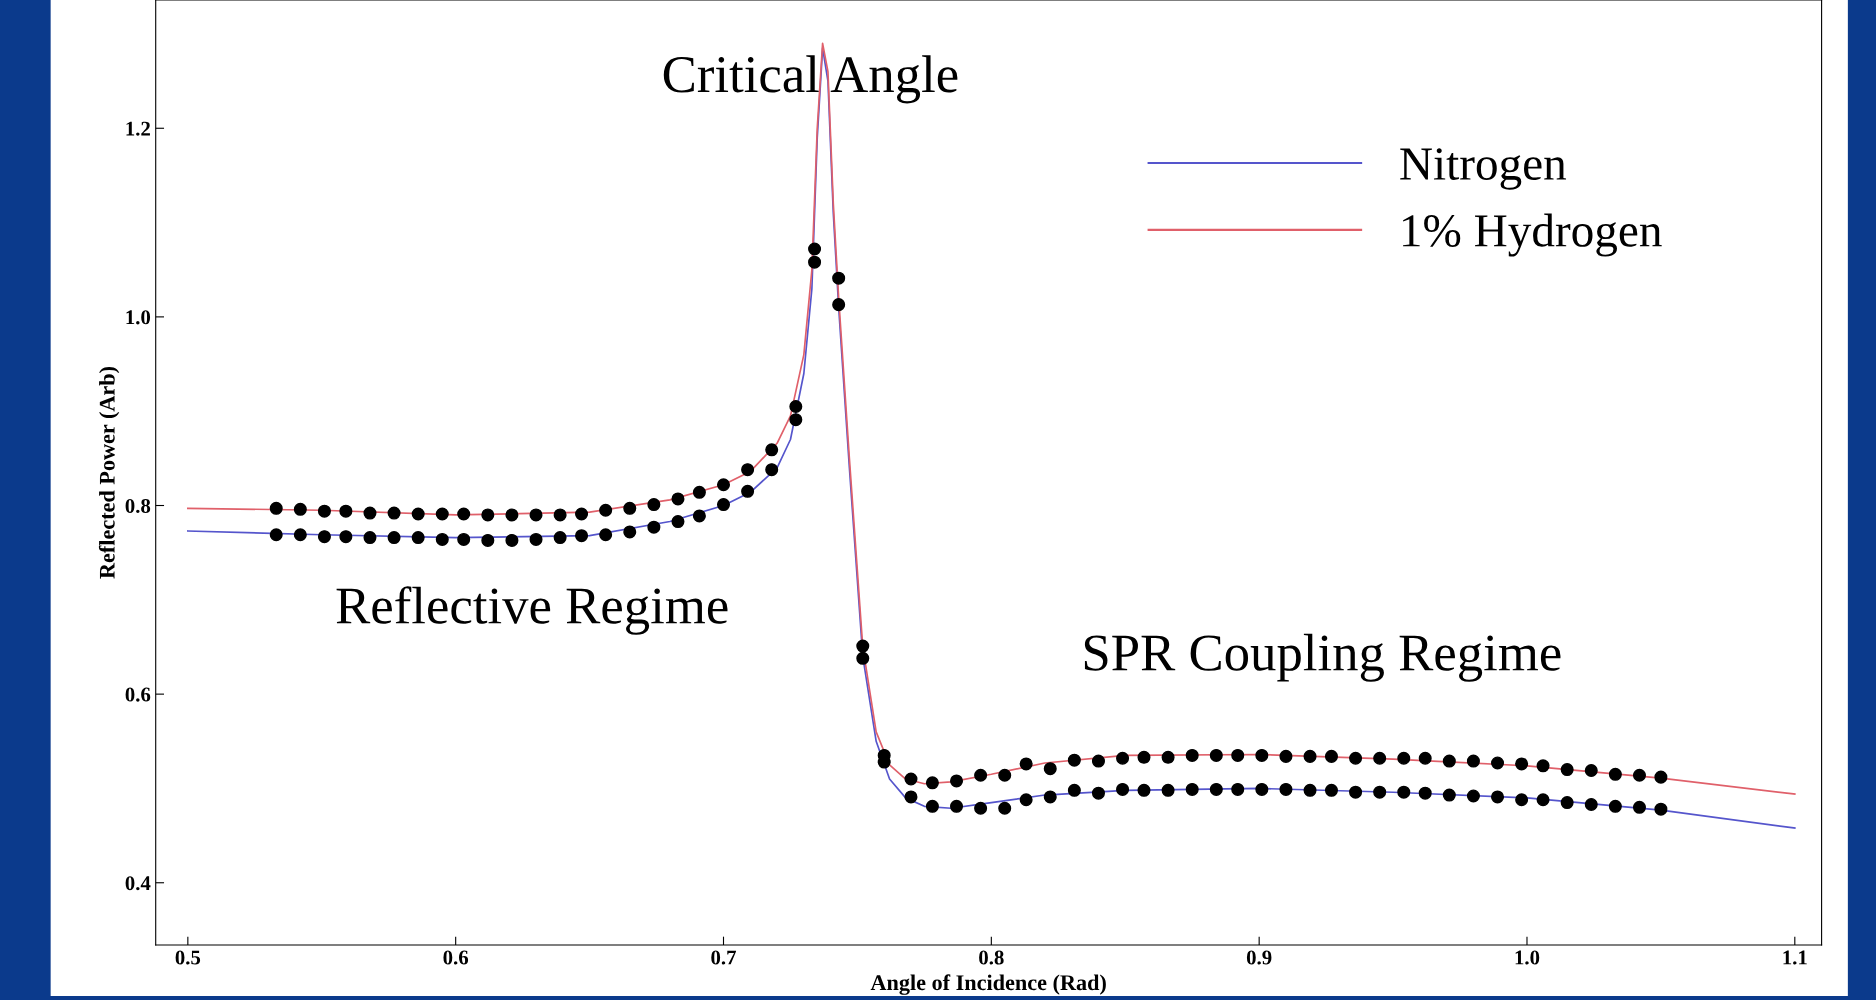 The height and width of the screenshot is (1000, 1876). Describe the element at coordinates (109, 472) in the screenshot. I see `y-axis-title: Reflected Power (Arb)` at that location.